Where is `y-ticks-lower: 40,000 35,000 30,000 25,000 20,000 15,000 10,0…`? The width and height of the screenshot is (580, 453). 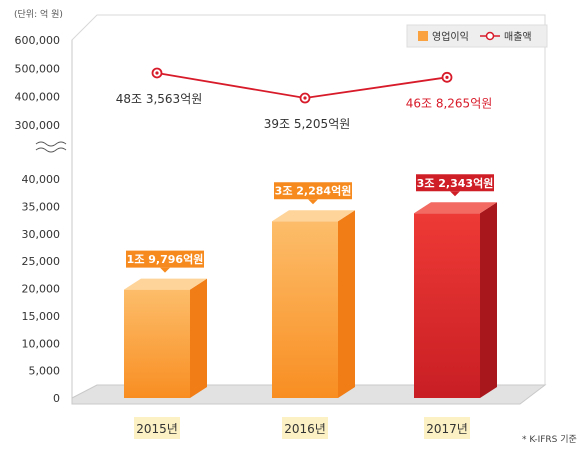 y-ticks-lower: 40,000 35,000 30,000 25,000 20,000 15,000 10,0… is located at coordinates (41, 289).